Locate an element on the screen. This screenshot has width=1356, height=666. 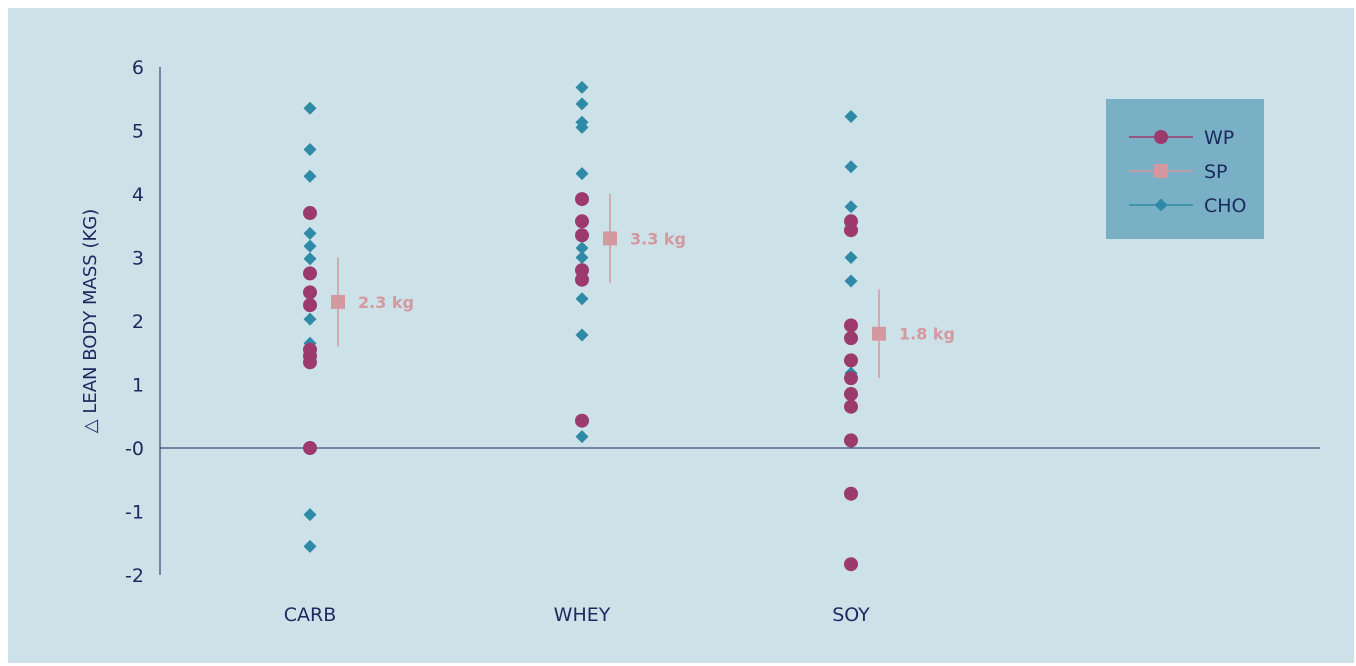
legend-label: WP is located at coordinates (1219, 138).